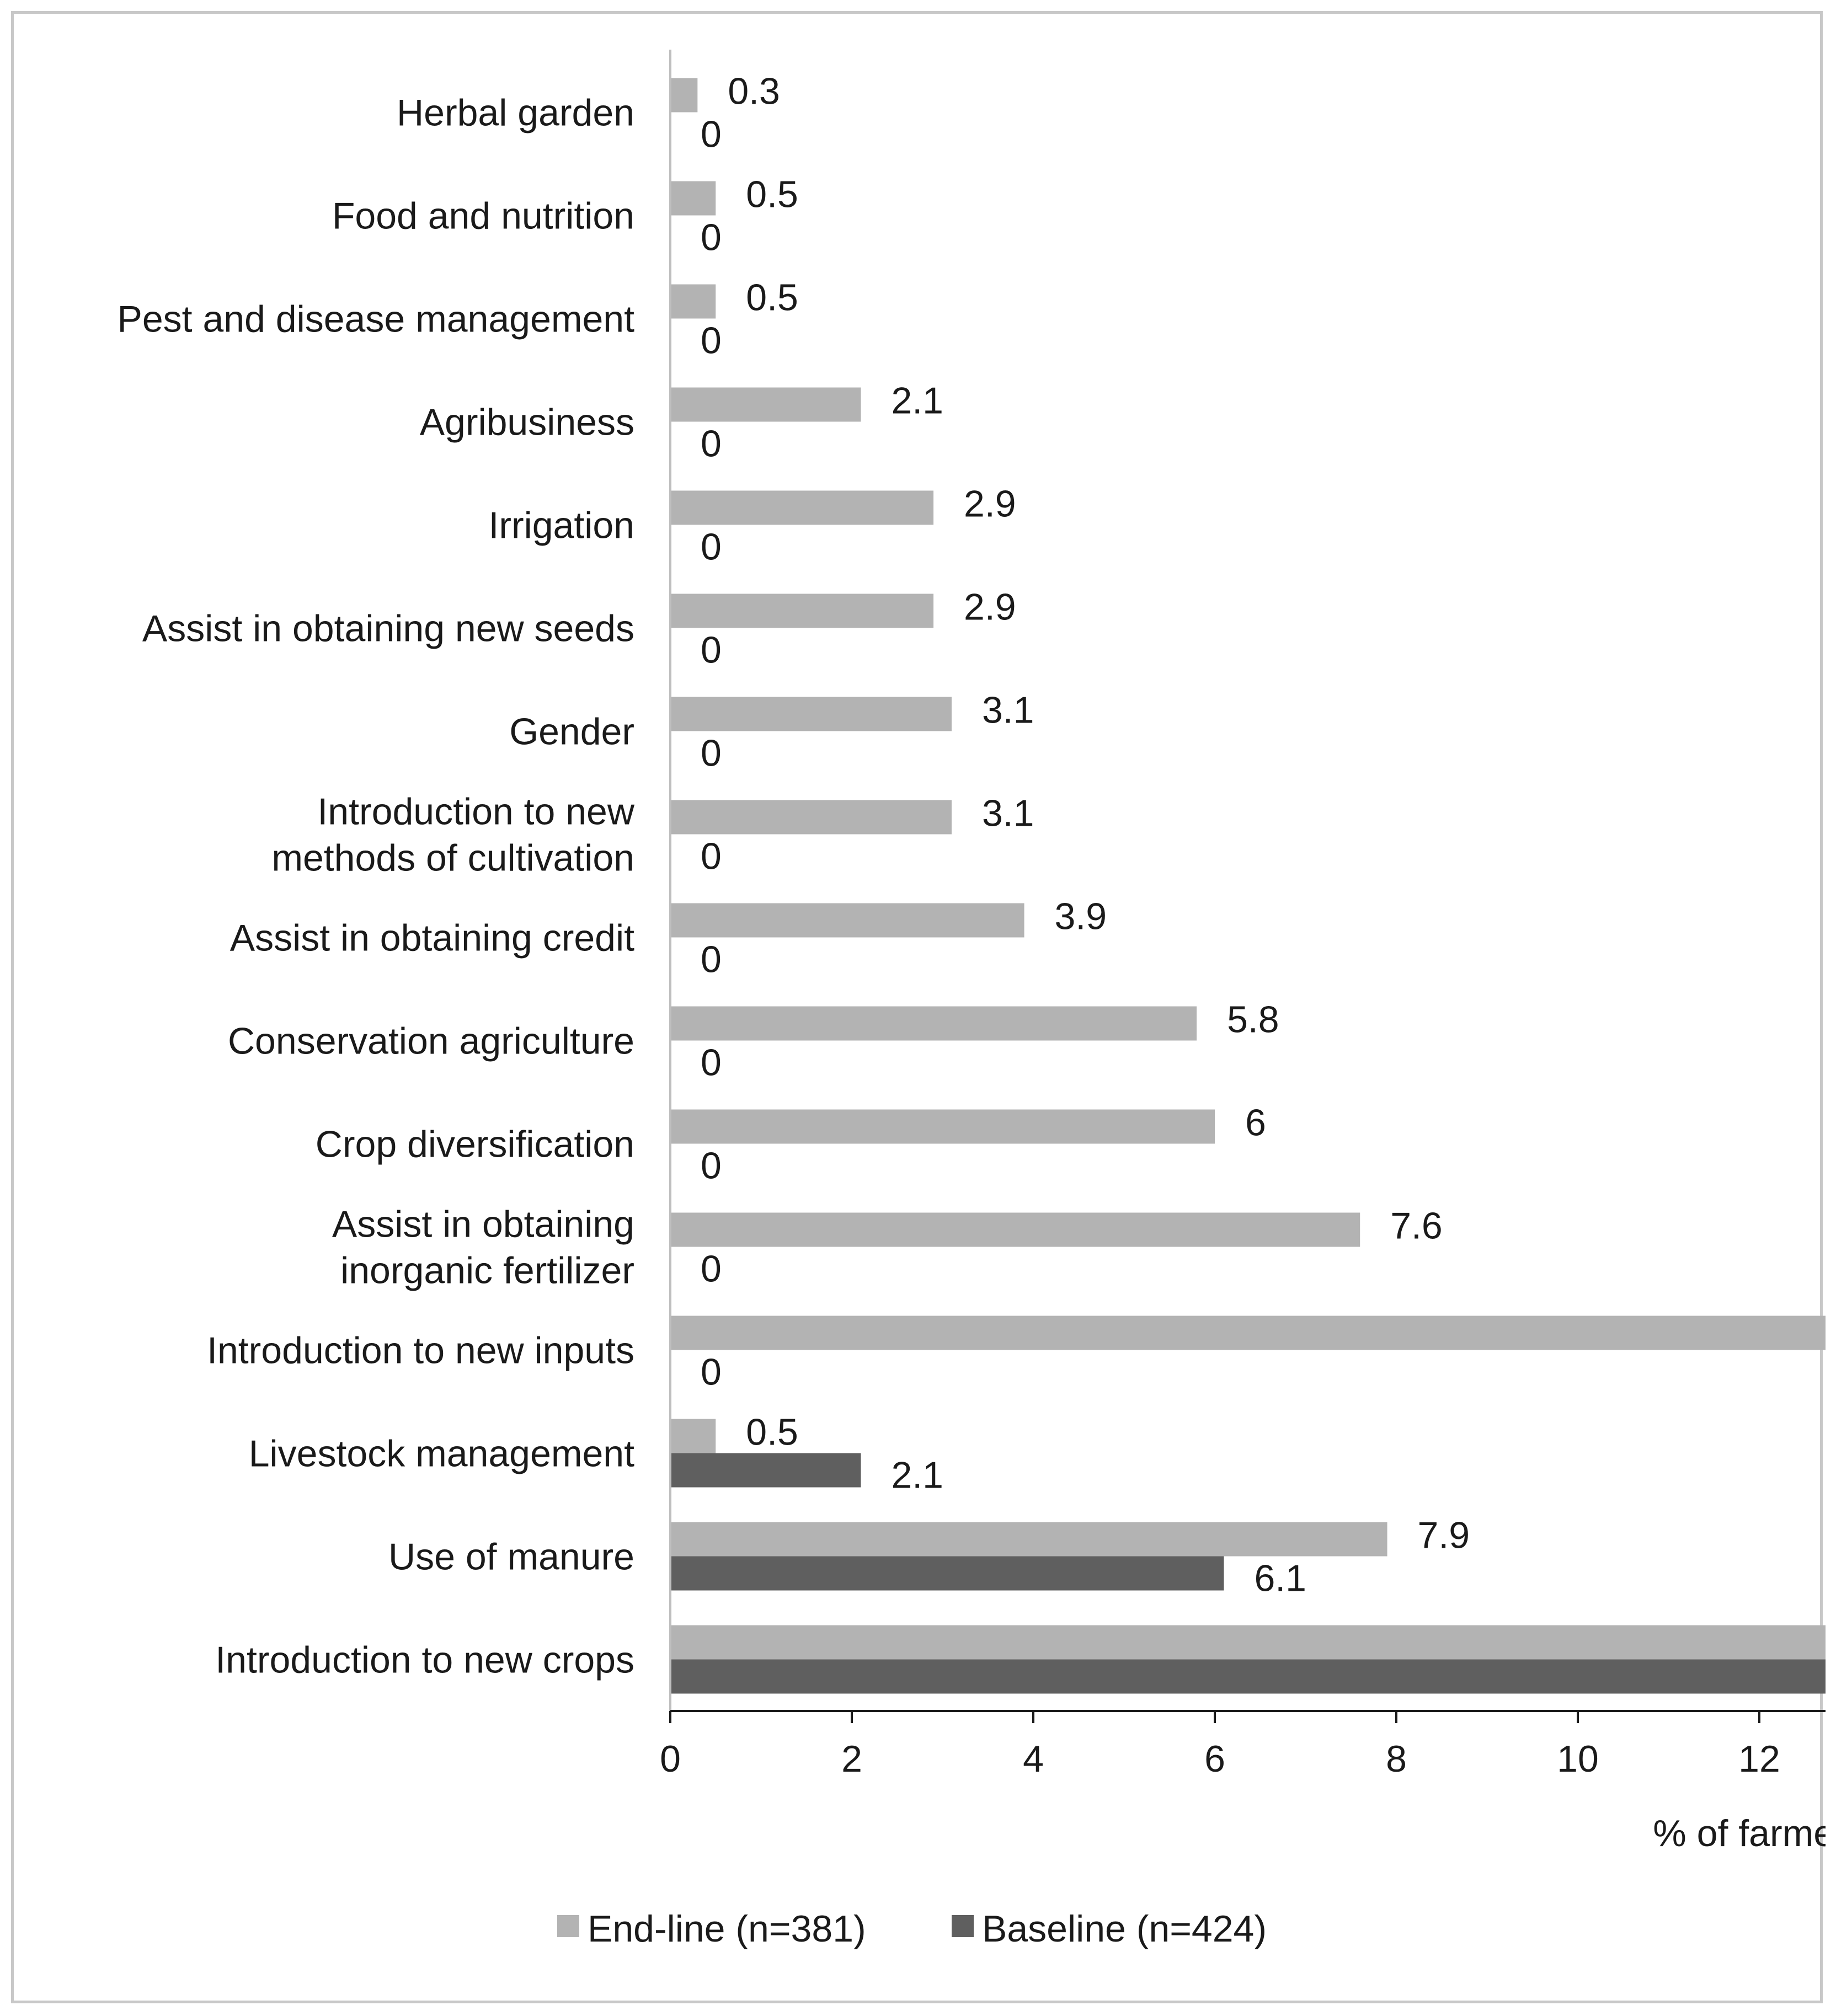  I want to click on x-tick-label: 4, so click(1033, 1759).